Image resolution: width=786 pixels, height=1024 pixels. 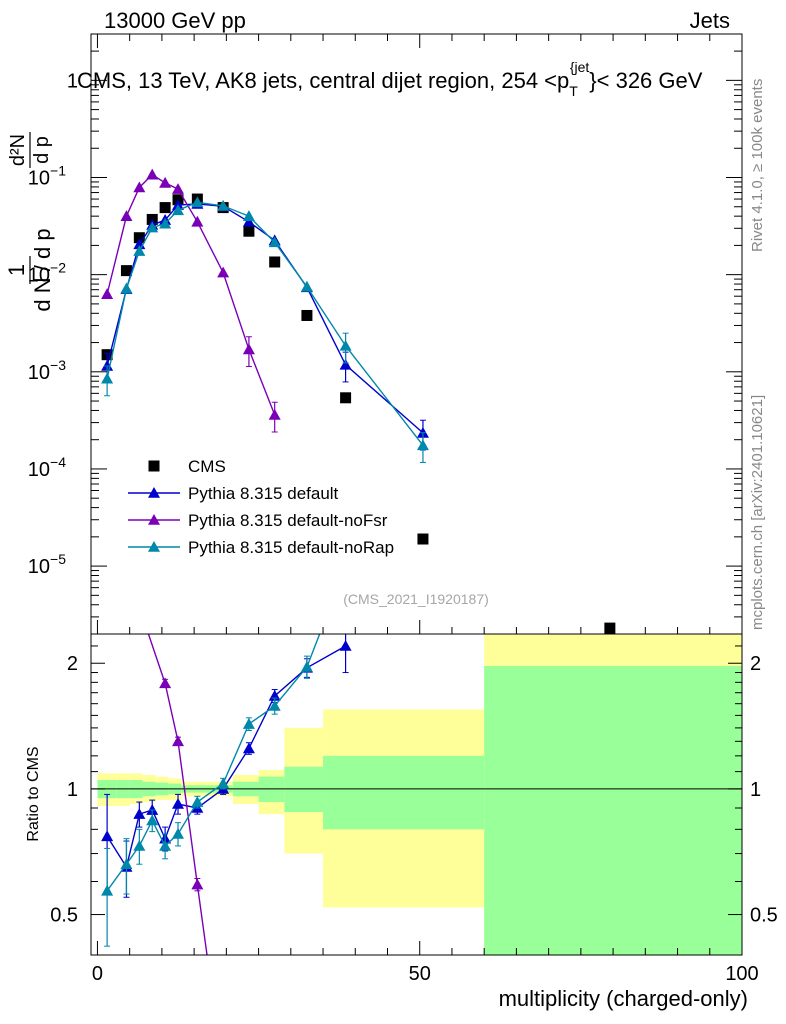 I want to click on ratio-y-tick-label-right: 0.5, so click(x=764, y=916).